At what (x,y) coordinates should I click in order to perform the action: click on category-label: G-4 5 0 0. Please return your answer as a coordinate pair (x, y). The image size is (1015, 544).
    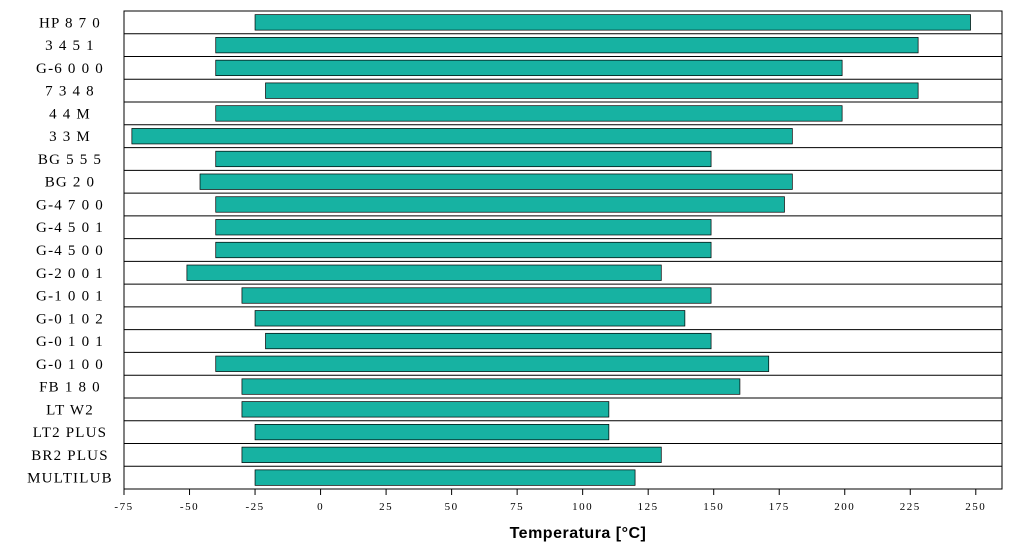
    Looking at the image, I should click on (70, 251).